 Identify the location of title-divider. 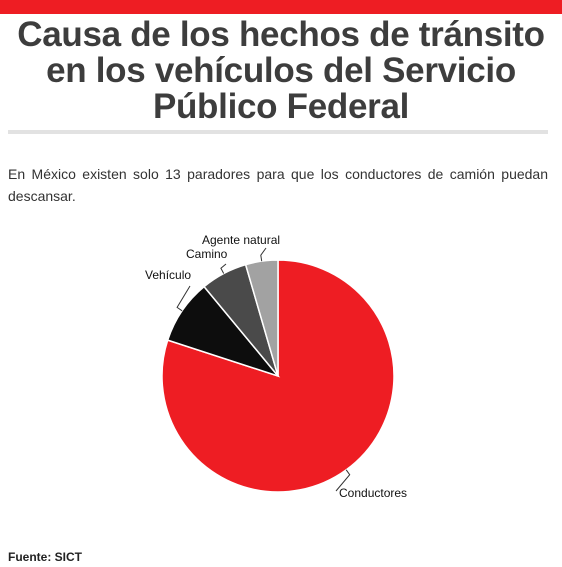
(278, 132).